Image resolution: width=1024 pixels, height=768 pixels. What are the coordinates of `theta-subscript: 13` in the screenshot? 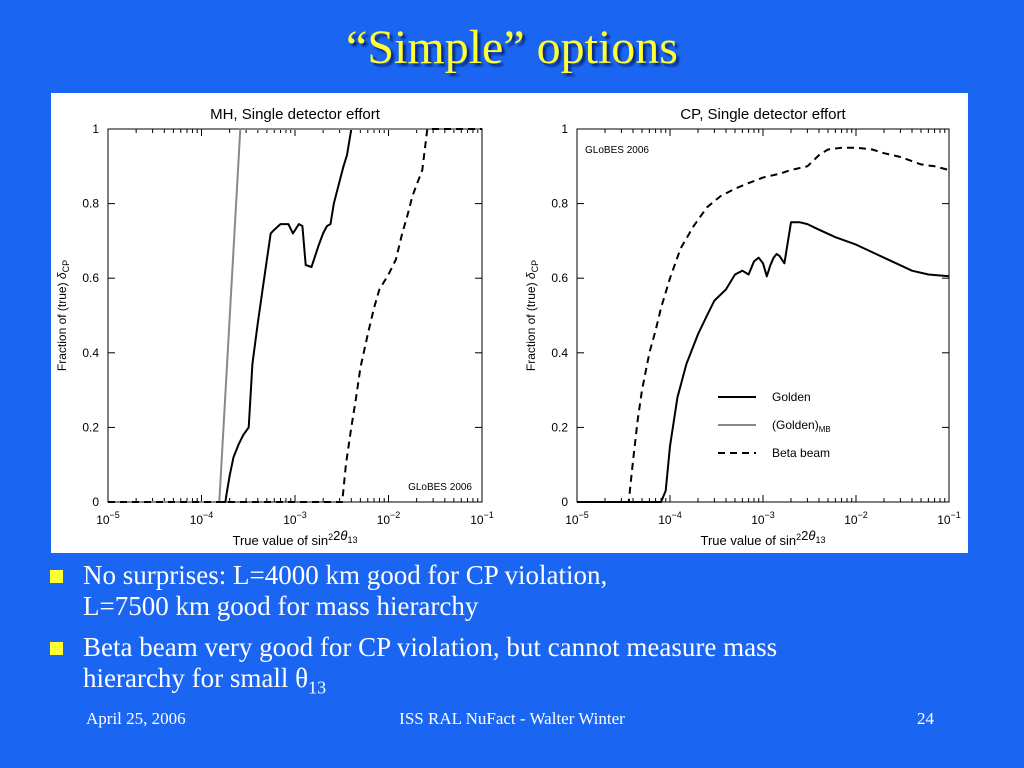 It's located at (317, 687).